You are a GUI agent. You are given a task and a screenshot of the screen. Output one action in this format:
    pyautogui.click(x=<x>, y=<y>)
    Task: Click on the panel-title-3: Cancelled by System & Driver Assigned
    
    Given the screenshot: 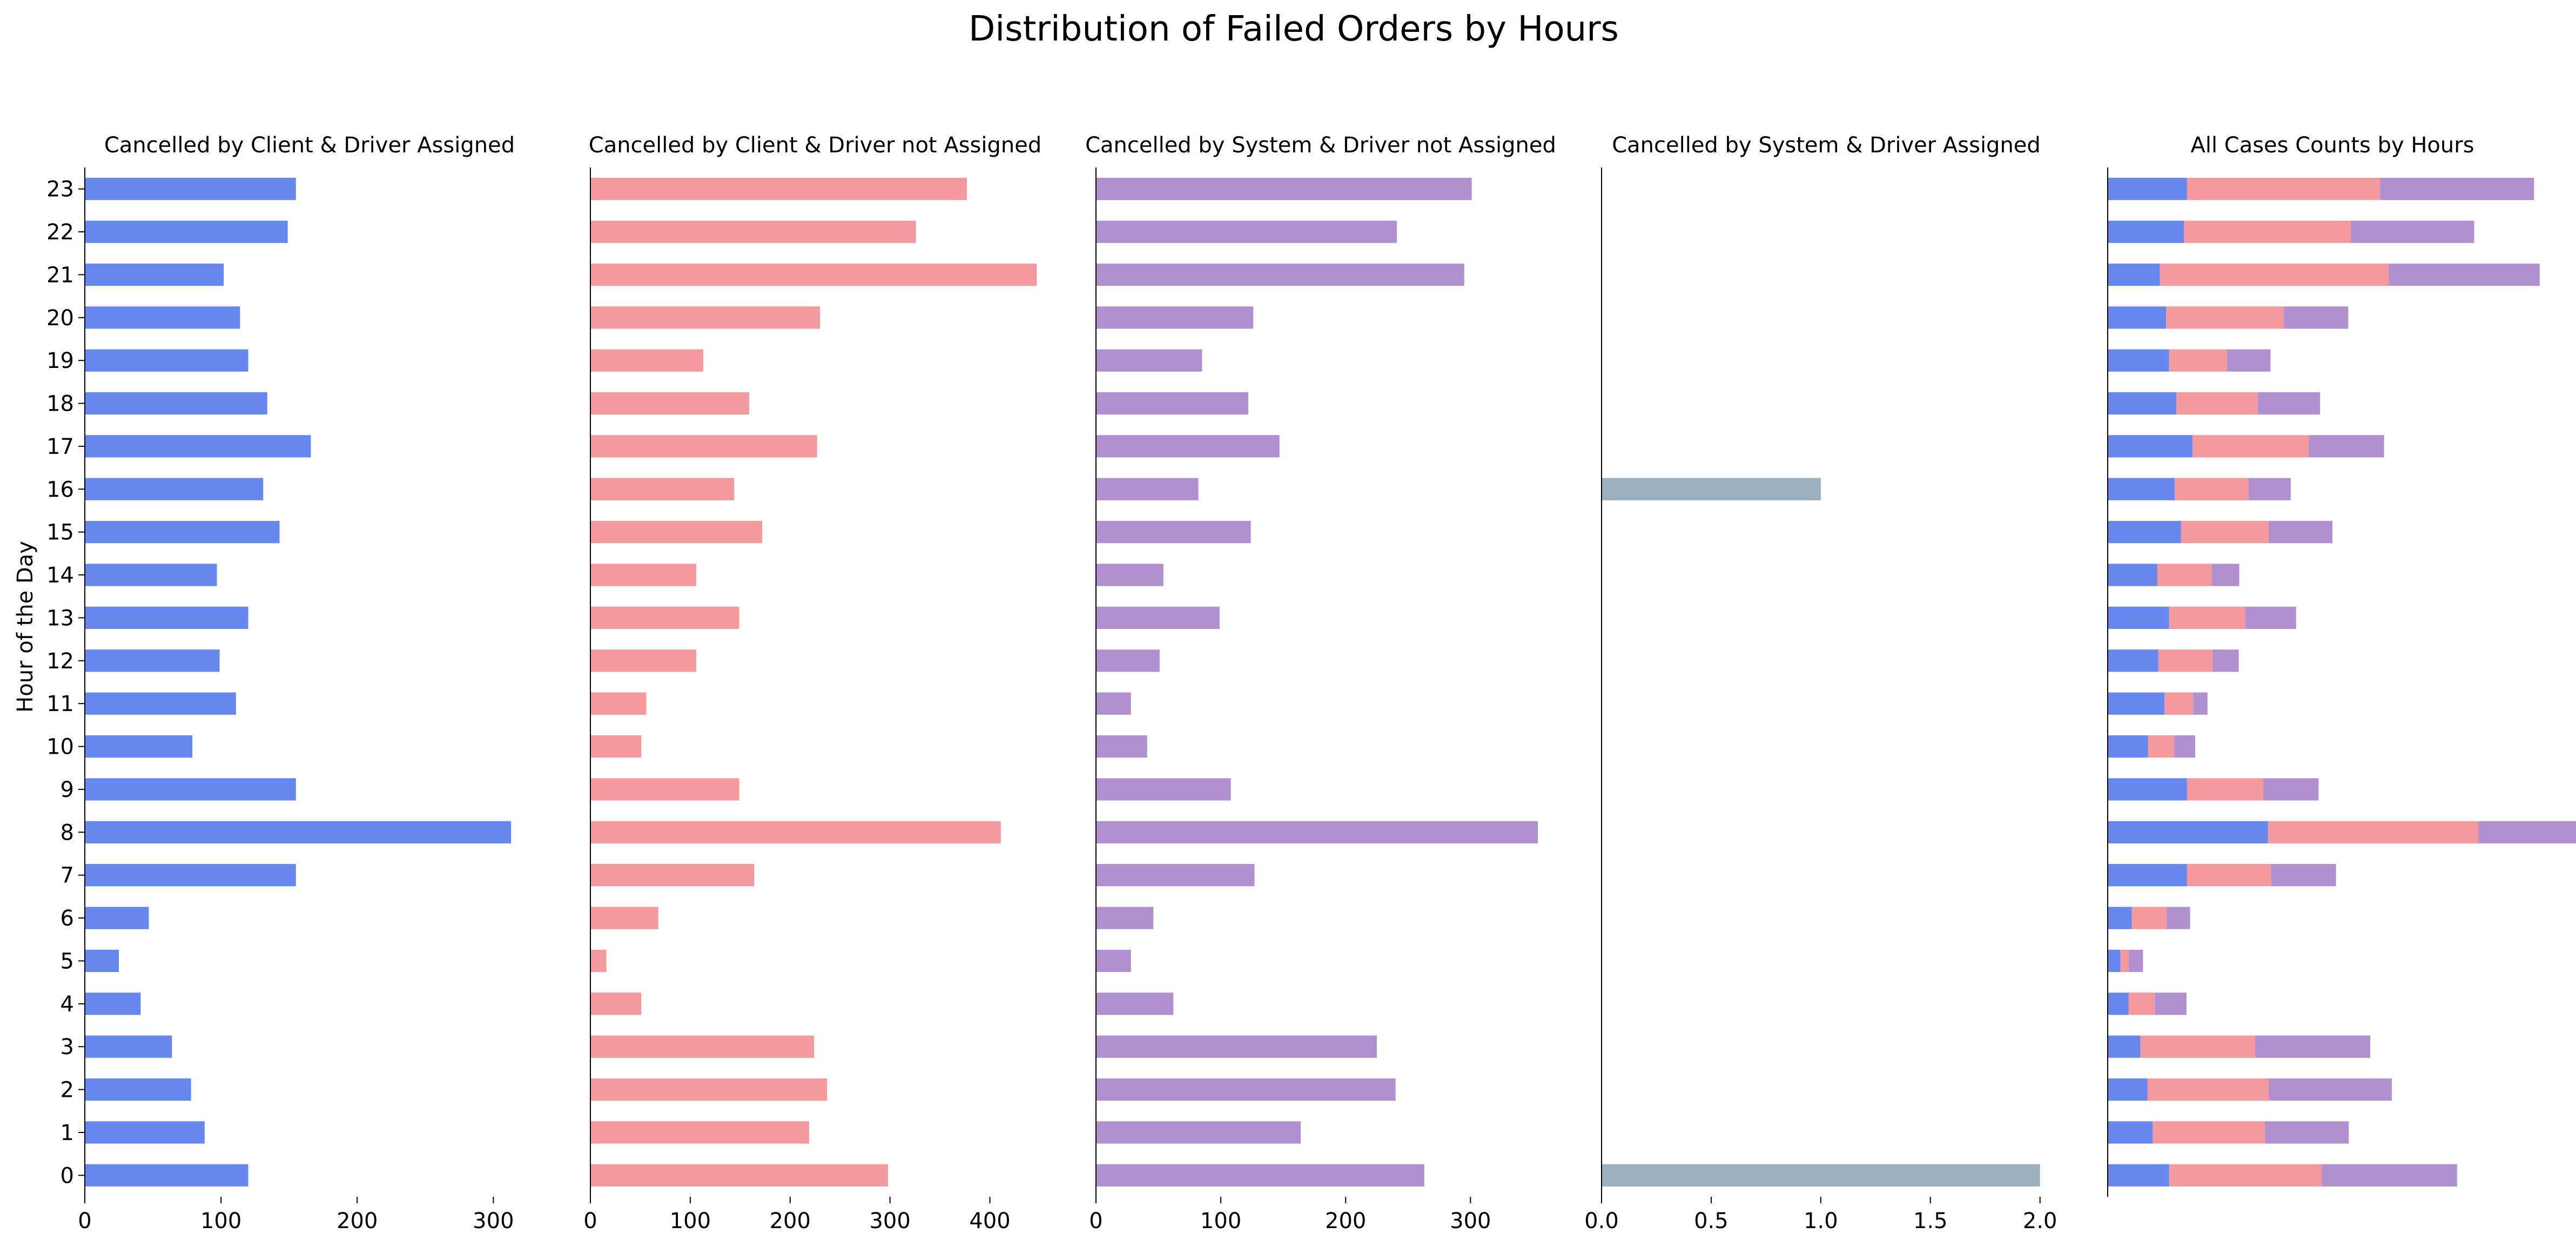 What is the action you would take?
    pyautogui.click(x=1826, y=146)
    